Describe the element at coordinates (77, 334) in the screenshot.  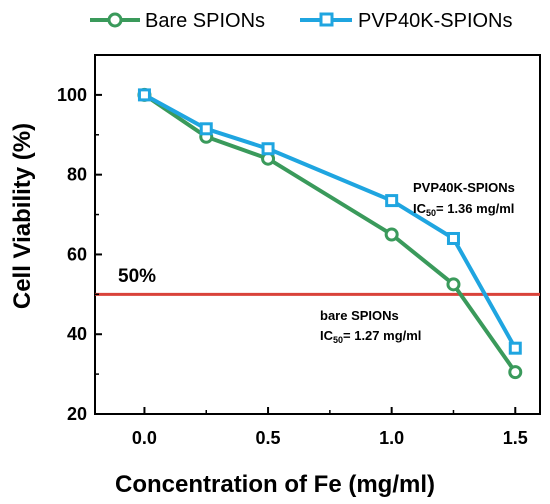
I see `y-tick-label: 40` at that location.